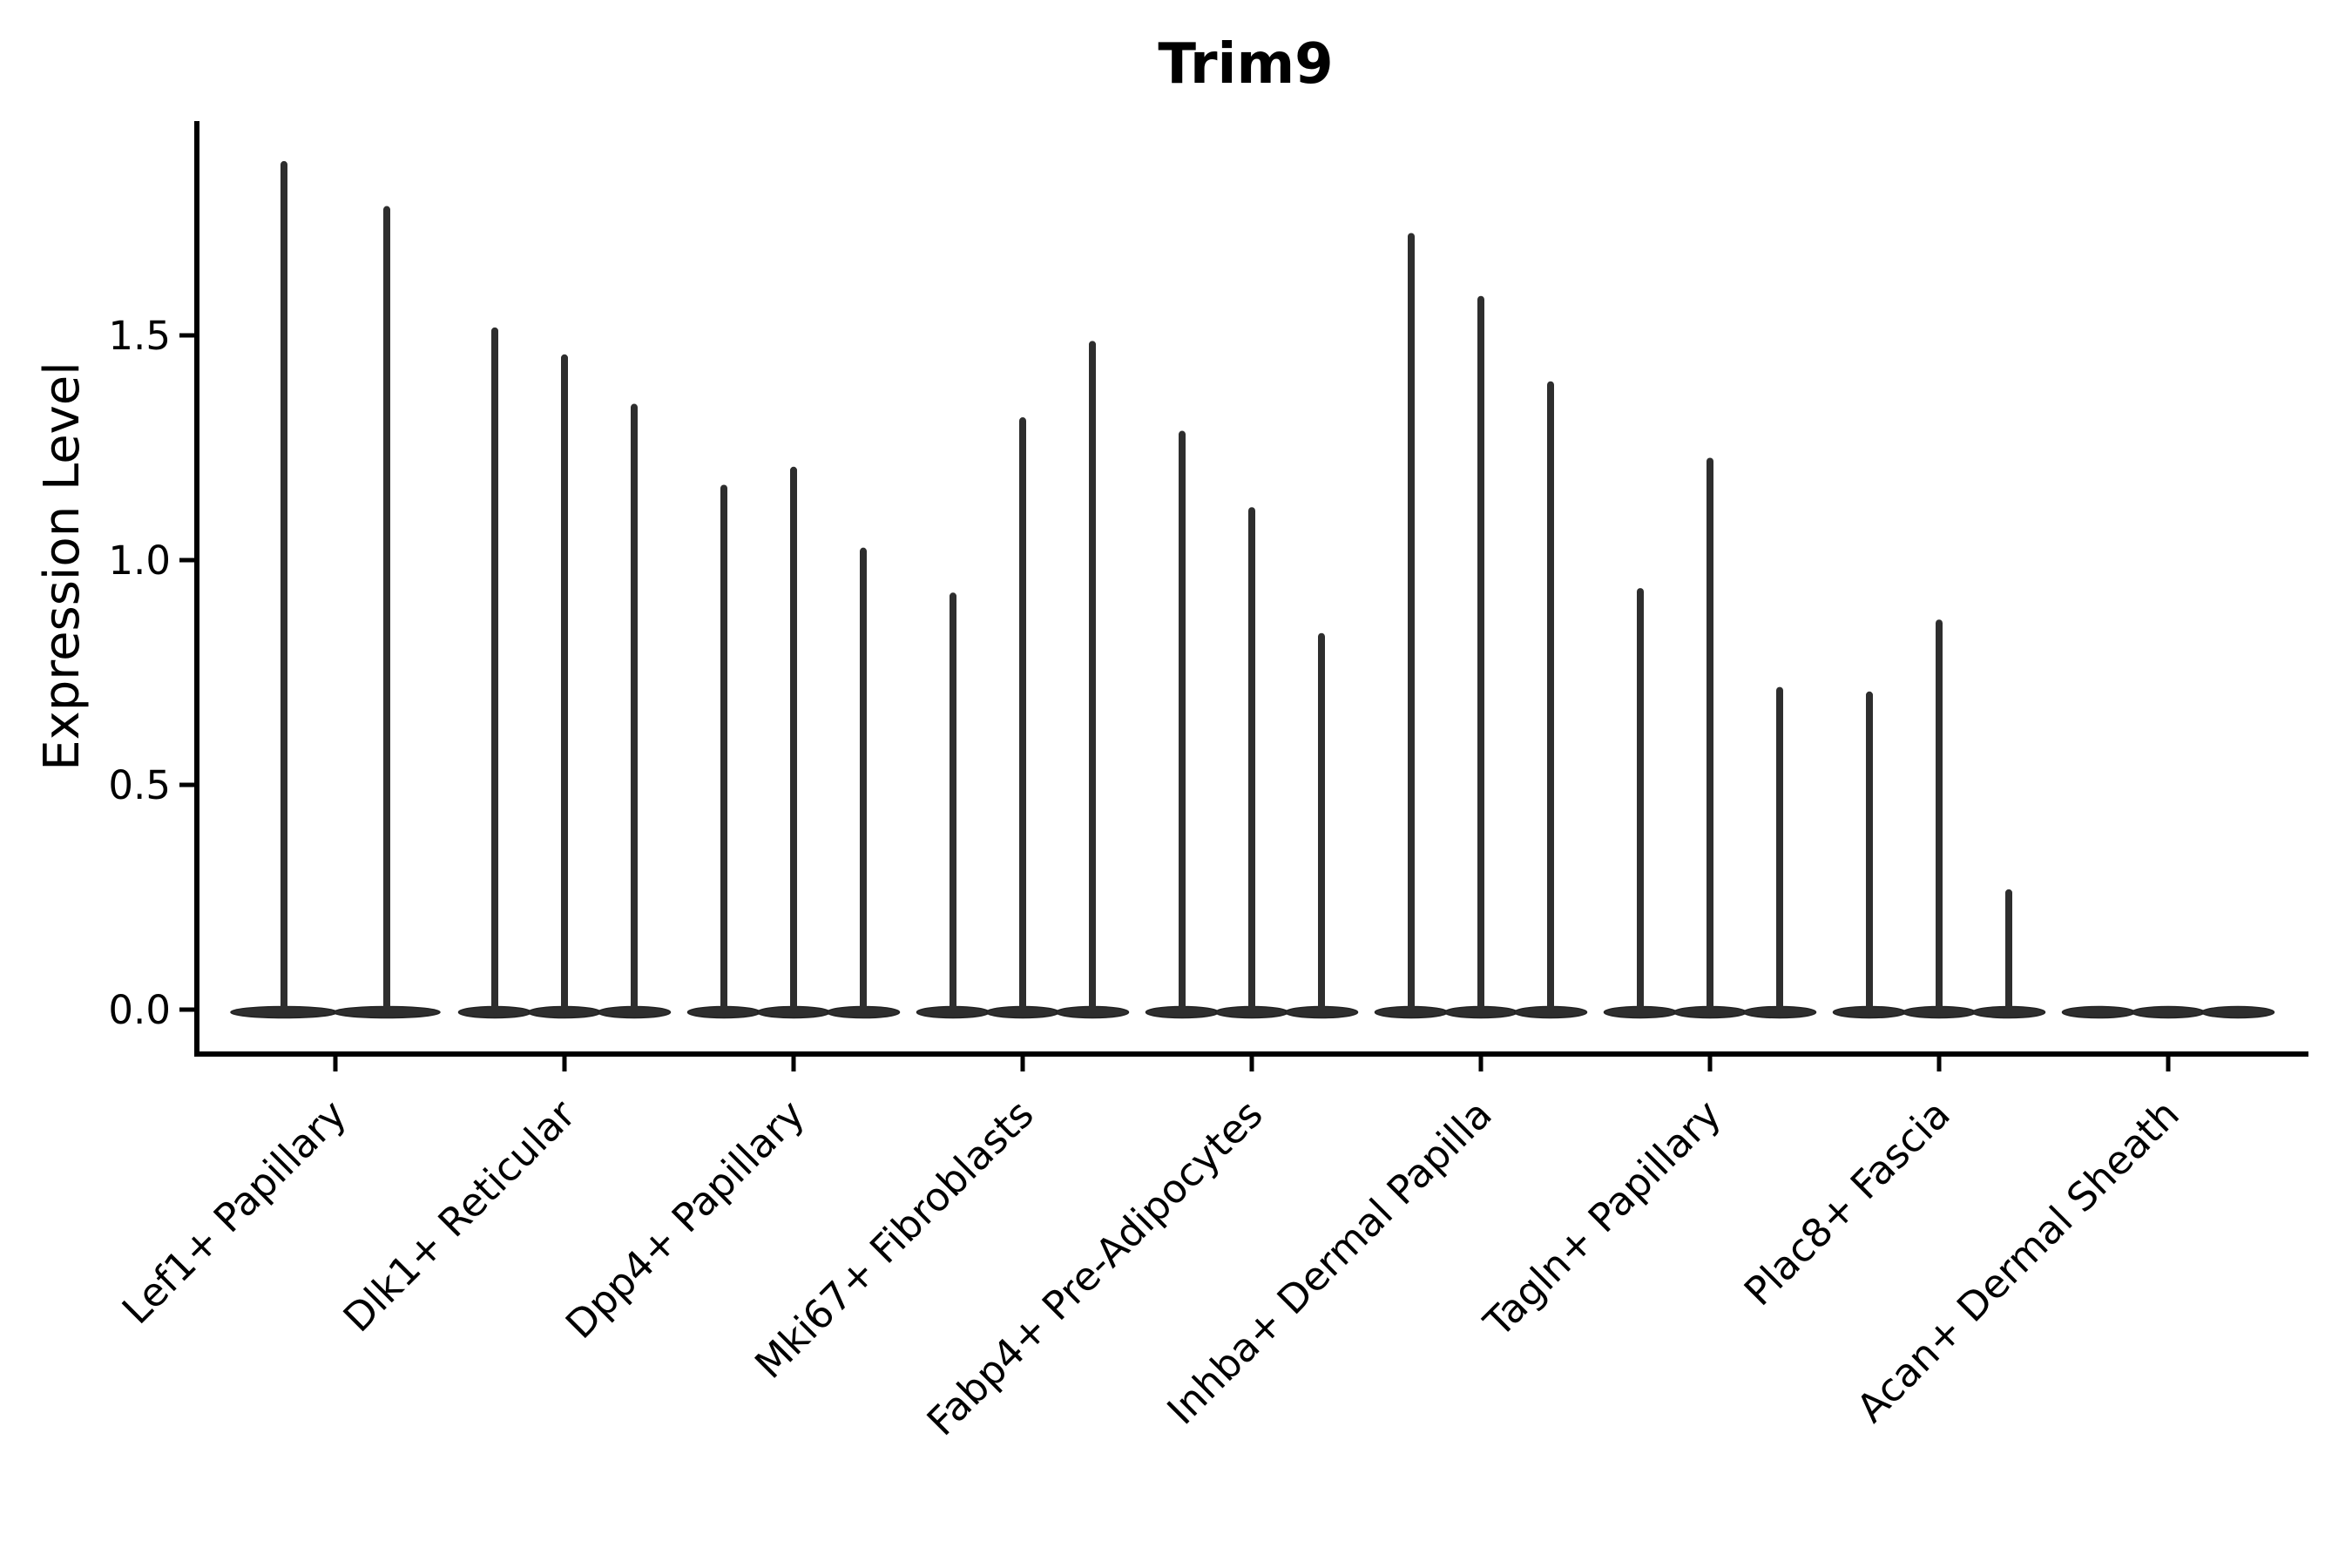 The image size is (2352, 1568). What do you see at coordinates (62, 566) in the screenshot?
I see `y-axis-title: Expression Level` at bounding box center [62, 566].